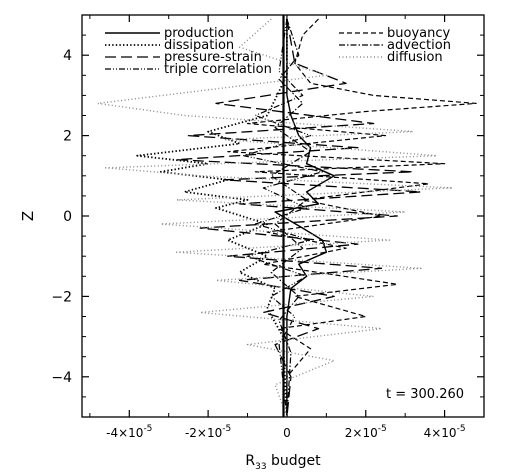  What do you see at coordinates (67, 56) in the screenshot?
I see `y-tick-label: 4` at bounding box center [67, 56].